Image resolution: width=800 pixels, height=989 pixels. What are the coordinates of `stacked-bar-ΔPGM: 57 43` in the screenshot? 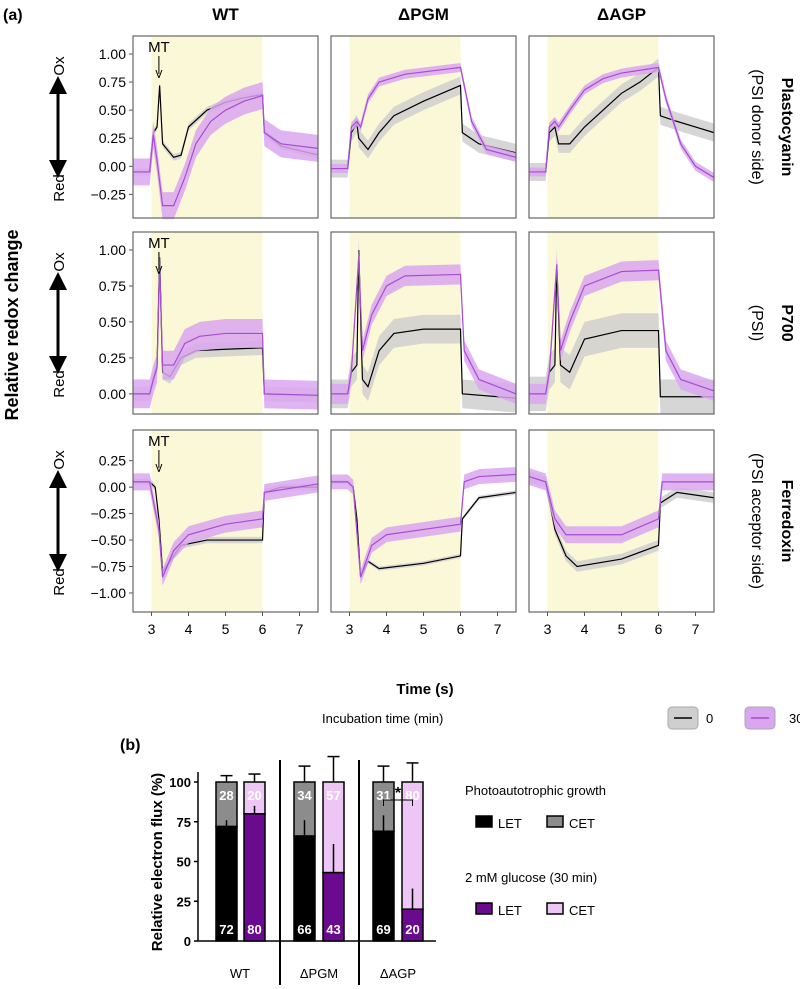 It's located at (333, 848).